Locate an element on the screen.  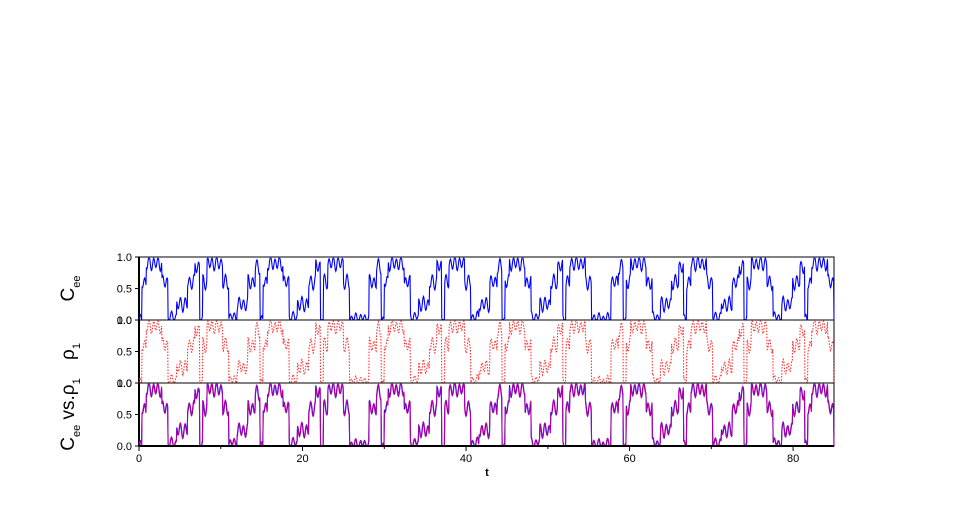
x-axis: 0 20 40 60 80 is located at coordinates (485, 455).